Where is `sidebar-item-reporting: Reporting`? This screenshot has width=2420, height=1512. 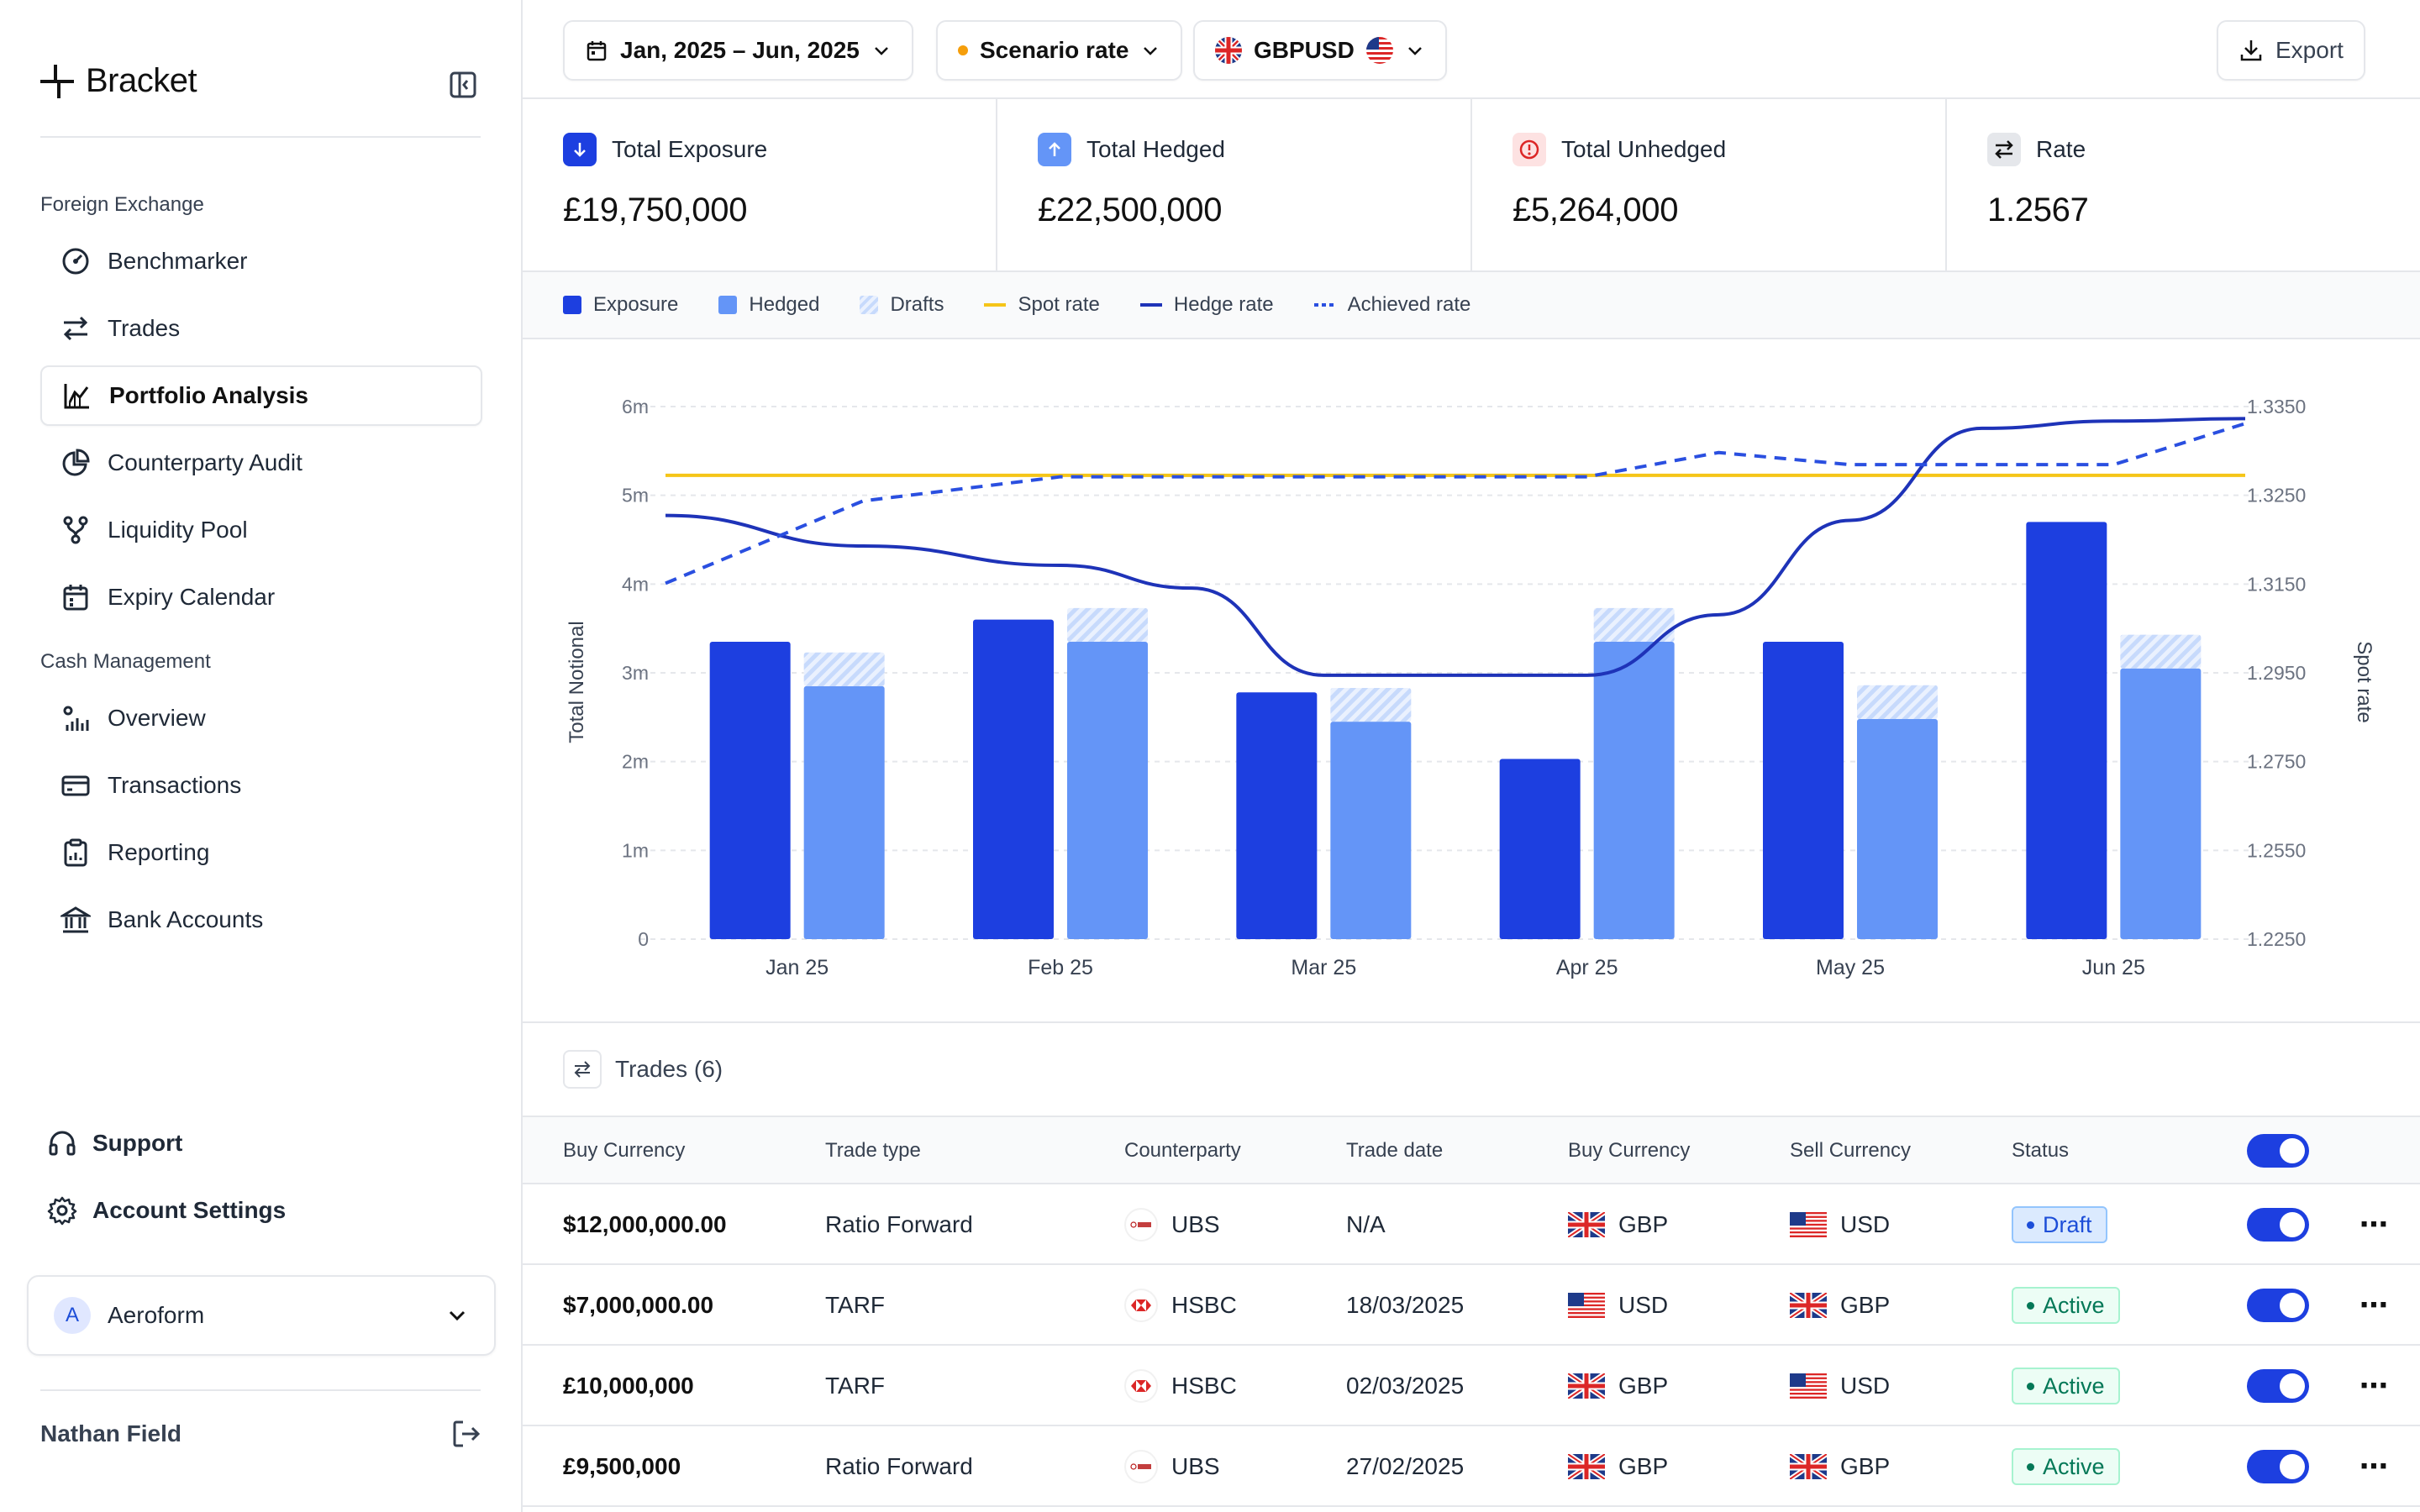
sidebar-item-reporting: Reporting is located at coordinates (261, 852).